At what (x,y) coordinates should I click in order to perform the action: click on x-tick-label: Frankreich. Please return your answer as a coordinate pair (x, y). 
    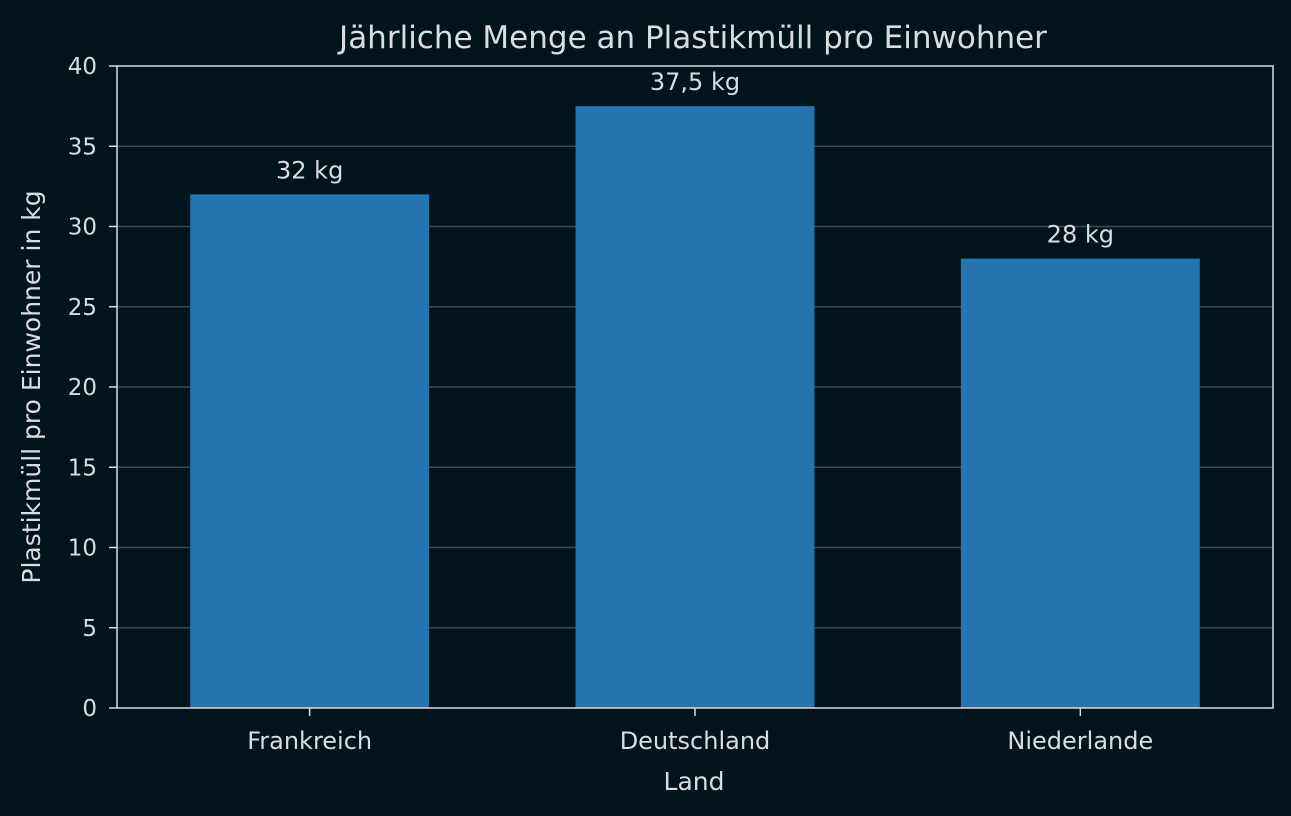
    Looking at the image, I should click on (309, 741).